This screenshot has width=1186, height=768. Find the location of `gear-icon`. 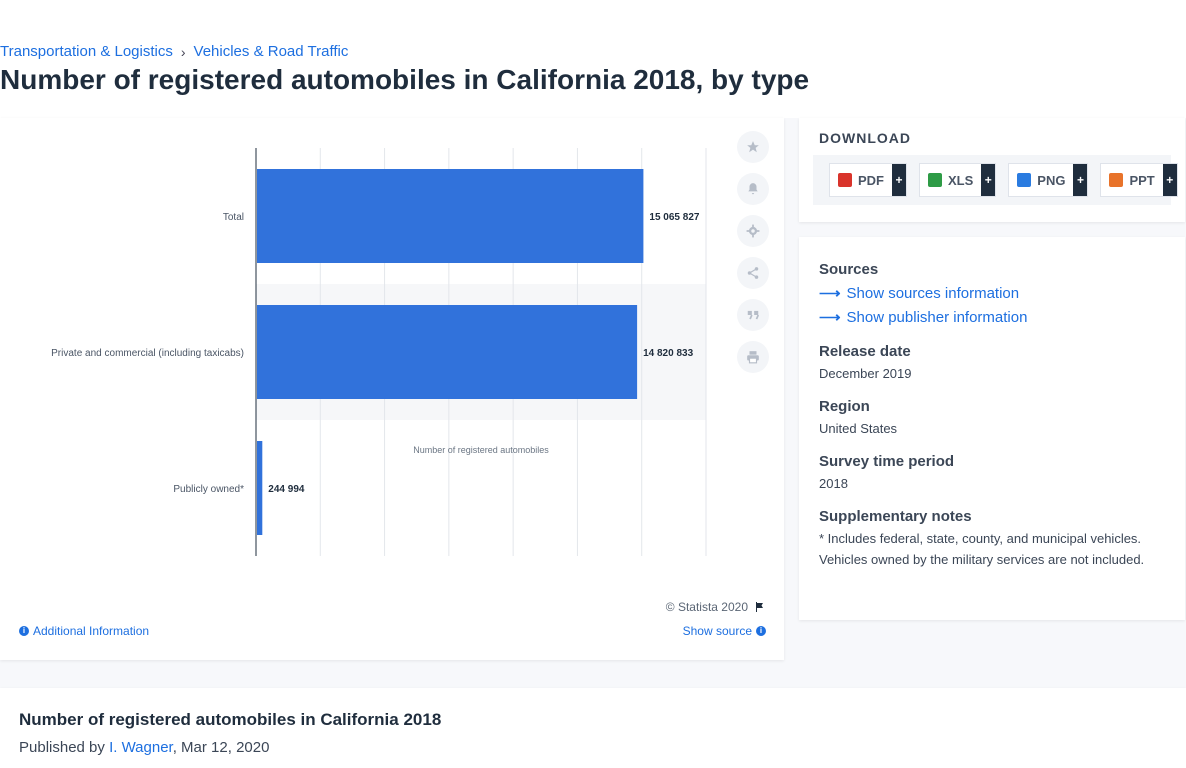

gear-icon is located at coordinates (753, 231).